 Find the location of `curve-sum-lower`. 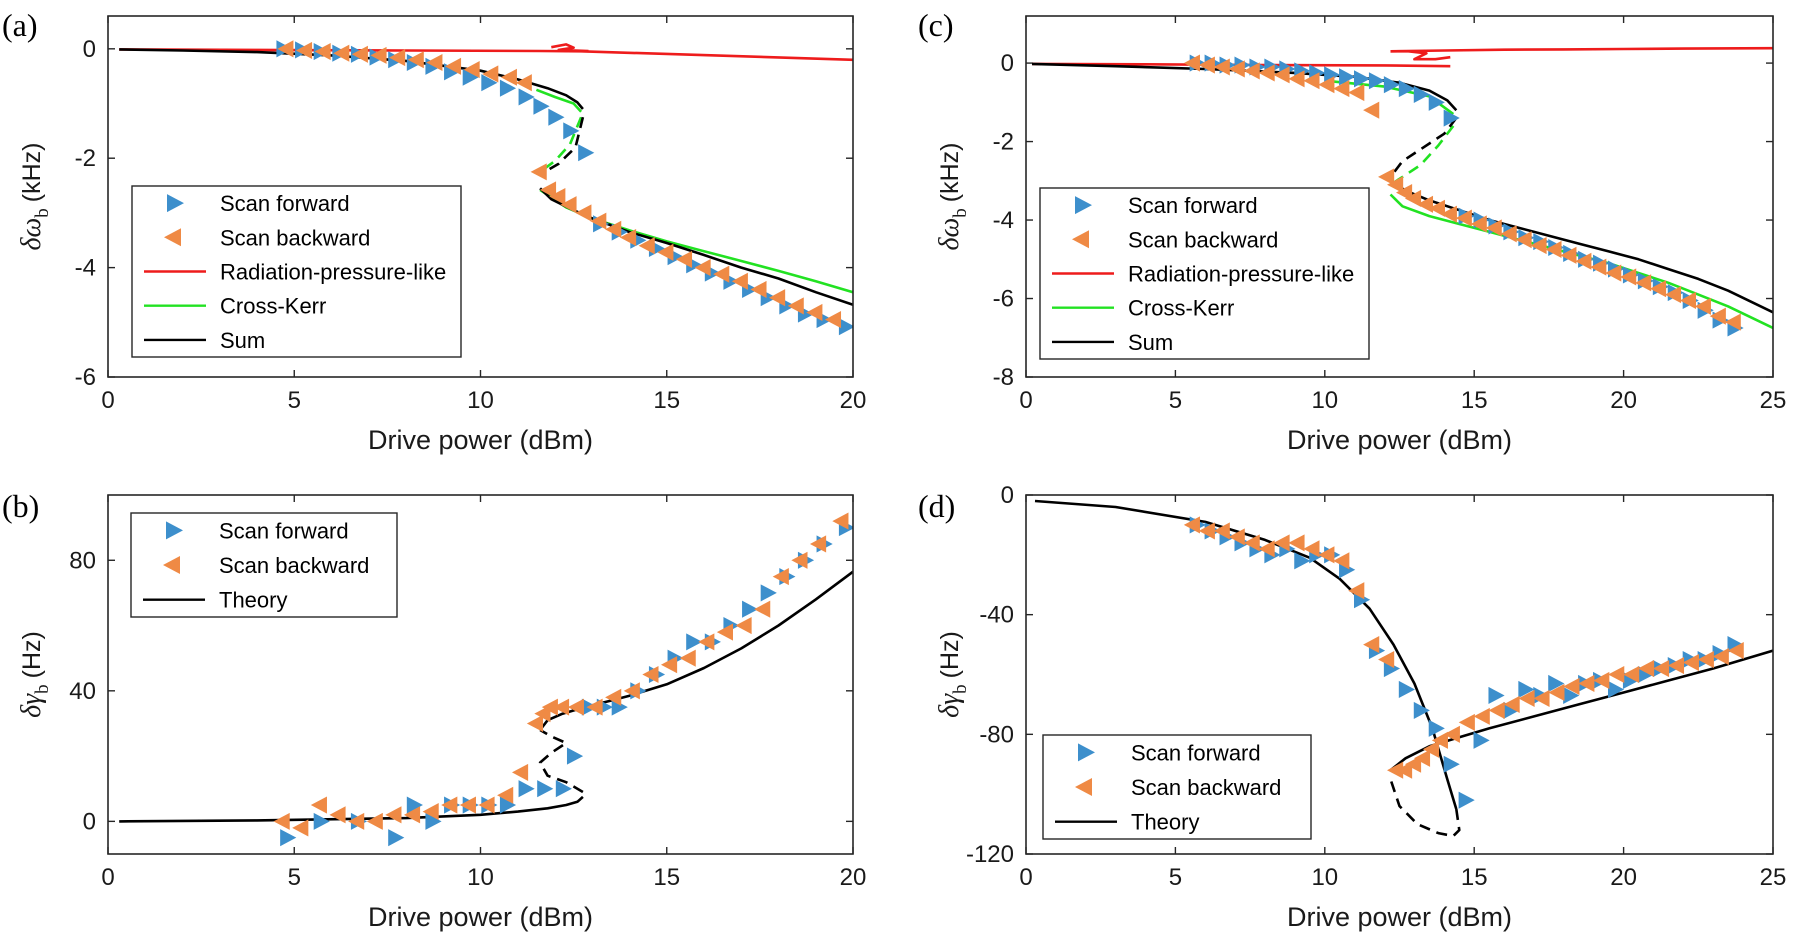

curve-sum-lower is located at coordinates (1581, 246).